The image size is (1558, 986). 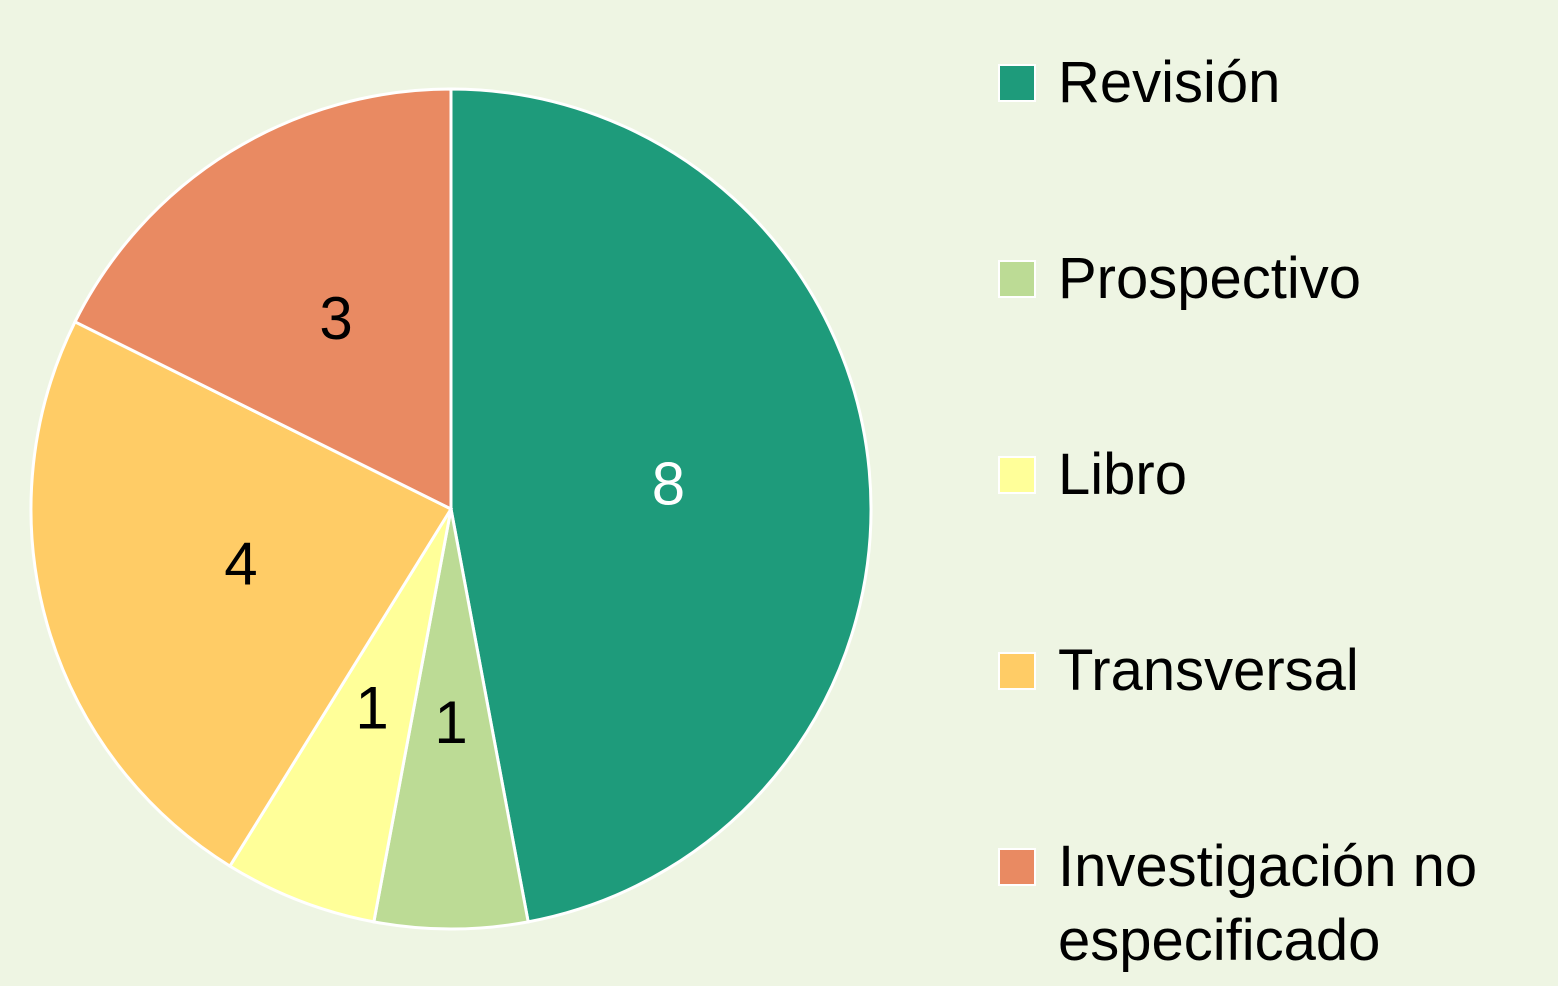 What do you see at coordinates (668, 484) in the screenshot?
I see `data-label: 8` at bounding box center [668, 484].